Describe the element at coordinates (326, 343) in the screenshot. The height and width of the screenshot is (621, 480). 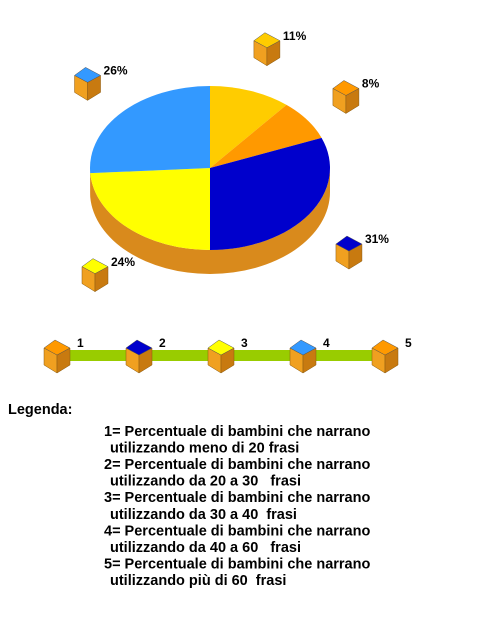
I see `legend-label: 4` at that location.